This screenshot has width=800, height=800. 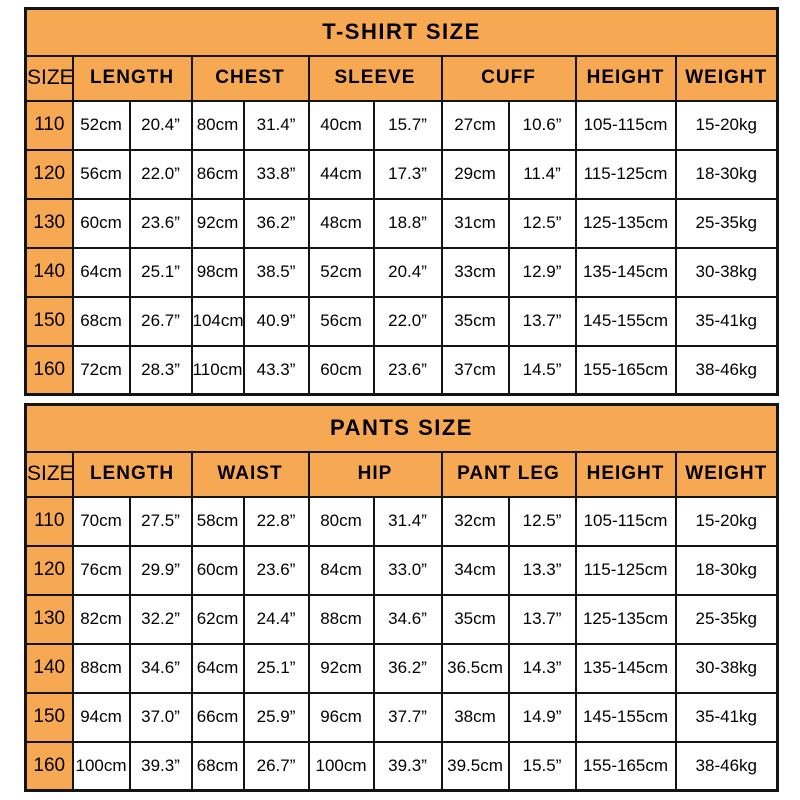 I want to click on value-cell: 62cm, so click(x=217, y=619).